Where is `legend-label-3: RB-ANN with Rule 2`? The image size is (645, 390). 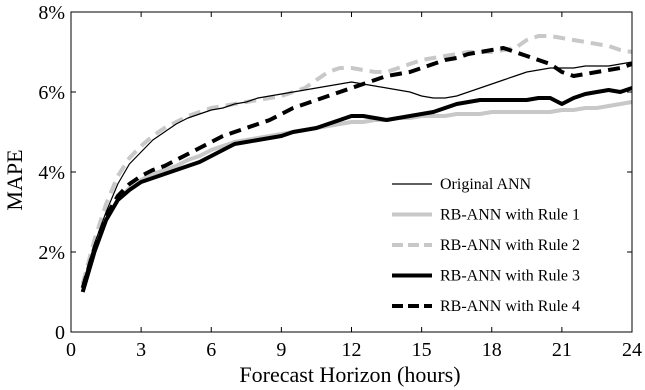
legend-label-3: RB-ANN with Rule 2 is located at coordinates (510, 245).